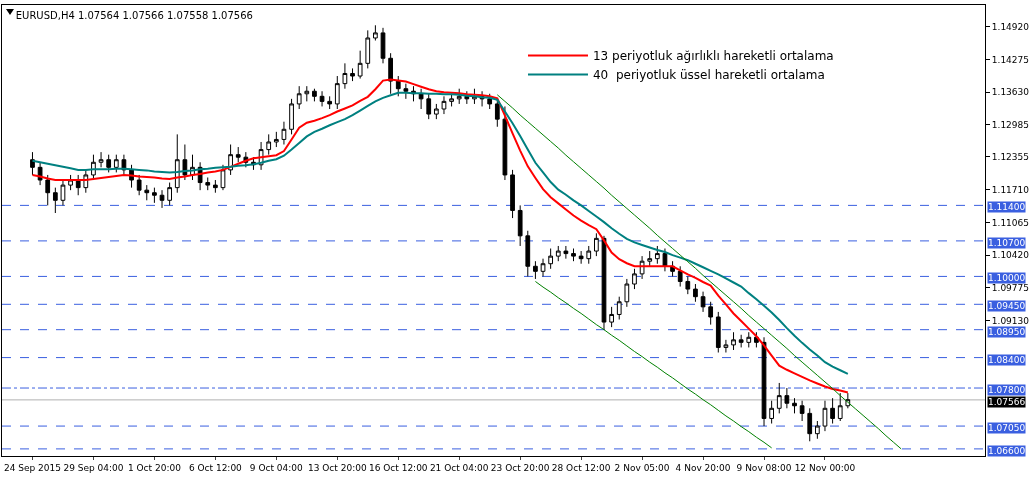  What do you see at coordinates (1007, 451) in the screenshot?
I see `ref-line-label: 1.06600` at bounding box center [1007, 451].